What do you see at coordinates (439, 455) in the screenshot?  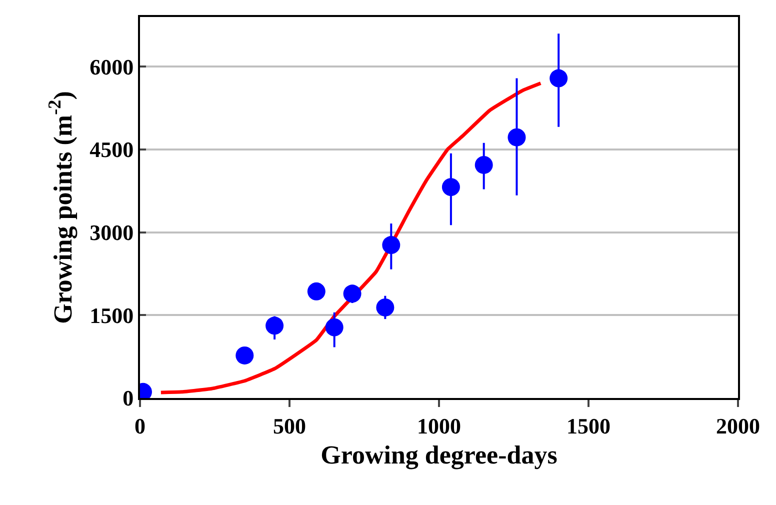 I see `x-axis-title: Growing degree-days` at bounding box center [439, 455].